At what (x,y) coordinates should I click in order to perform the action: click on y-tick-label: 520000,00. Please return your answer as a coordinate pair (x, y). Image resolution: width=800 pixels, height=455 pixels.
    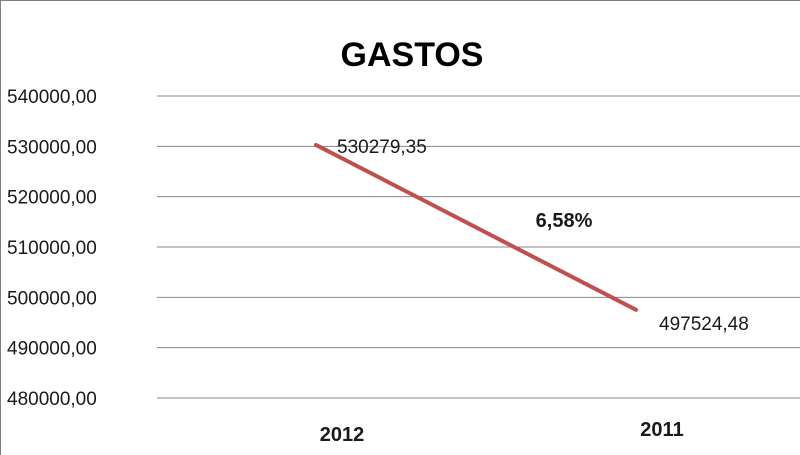
    Looking at the image, I should click on (52, 198).